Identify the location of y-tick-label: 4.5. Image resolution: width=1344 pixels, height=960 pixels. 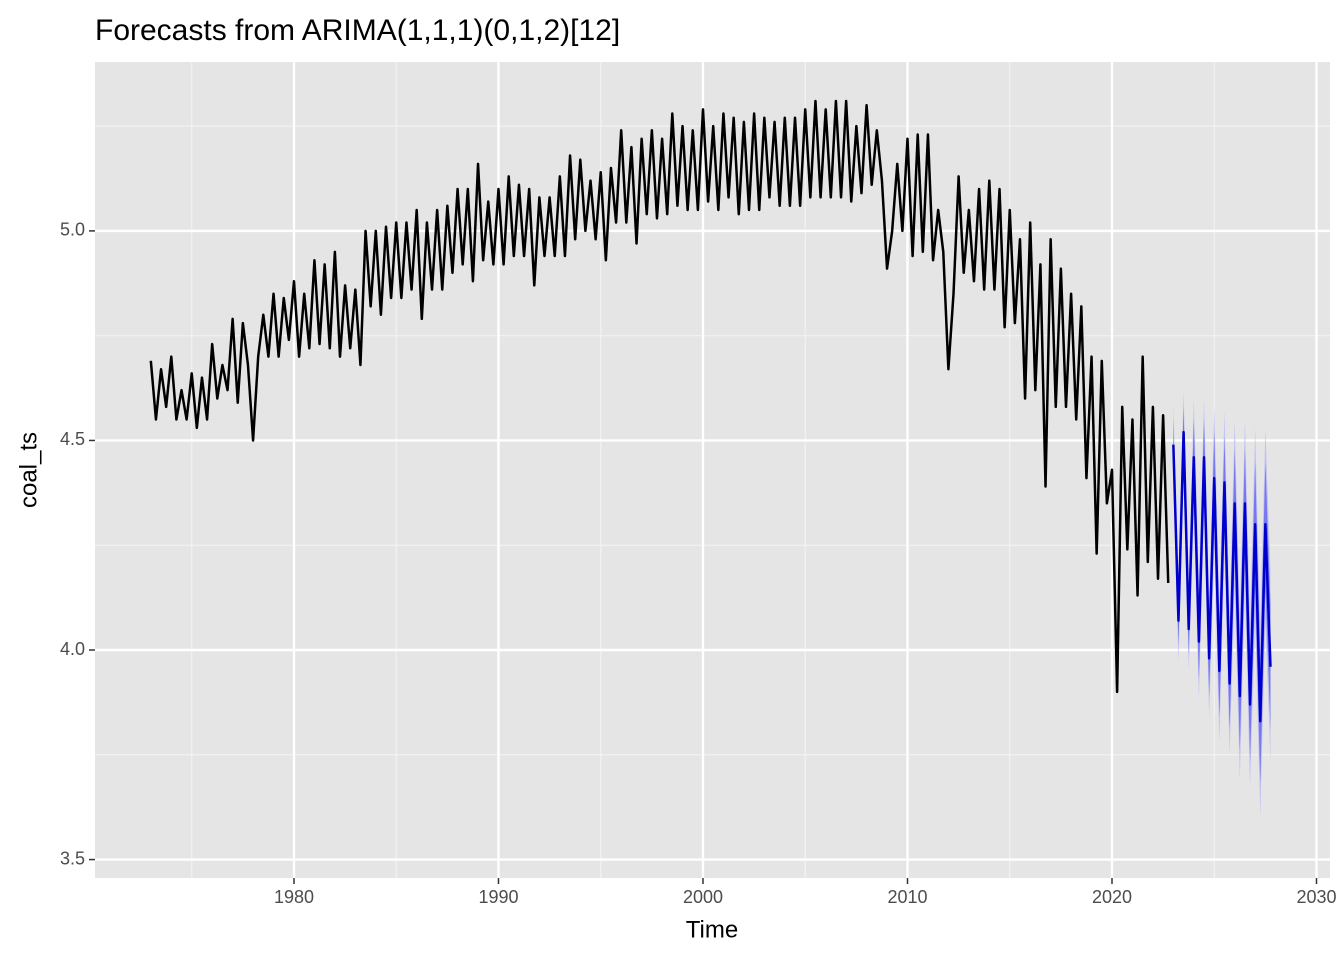
(72, 439).